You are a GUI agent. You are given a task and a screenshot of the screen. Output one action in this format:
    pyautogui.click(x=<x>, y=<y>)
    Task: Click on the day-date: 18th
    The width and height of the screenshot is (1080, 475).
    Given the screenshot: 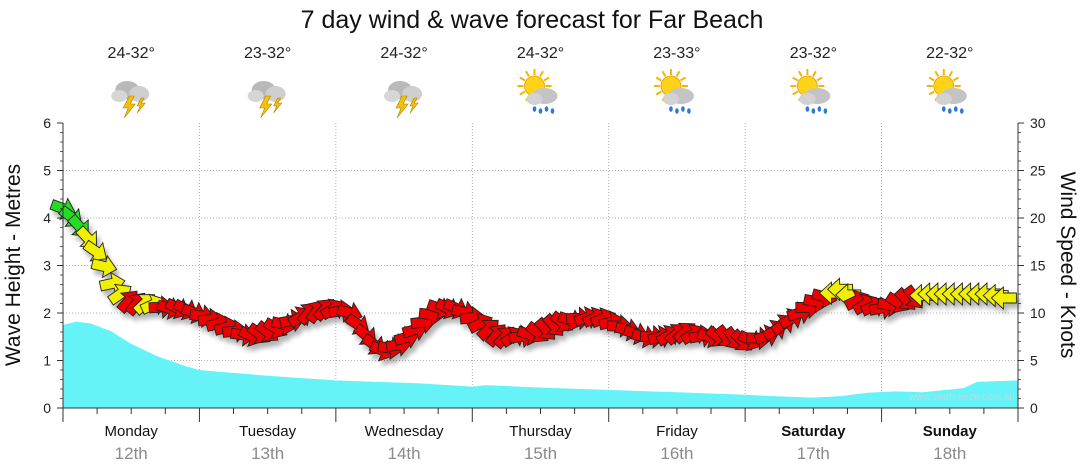 What is the action you would take?
    pyautogui.click(x=949, y=453)
    